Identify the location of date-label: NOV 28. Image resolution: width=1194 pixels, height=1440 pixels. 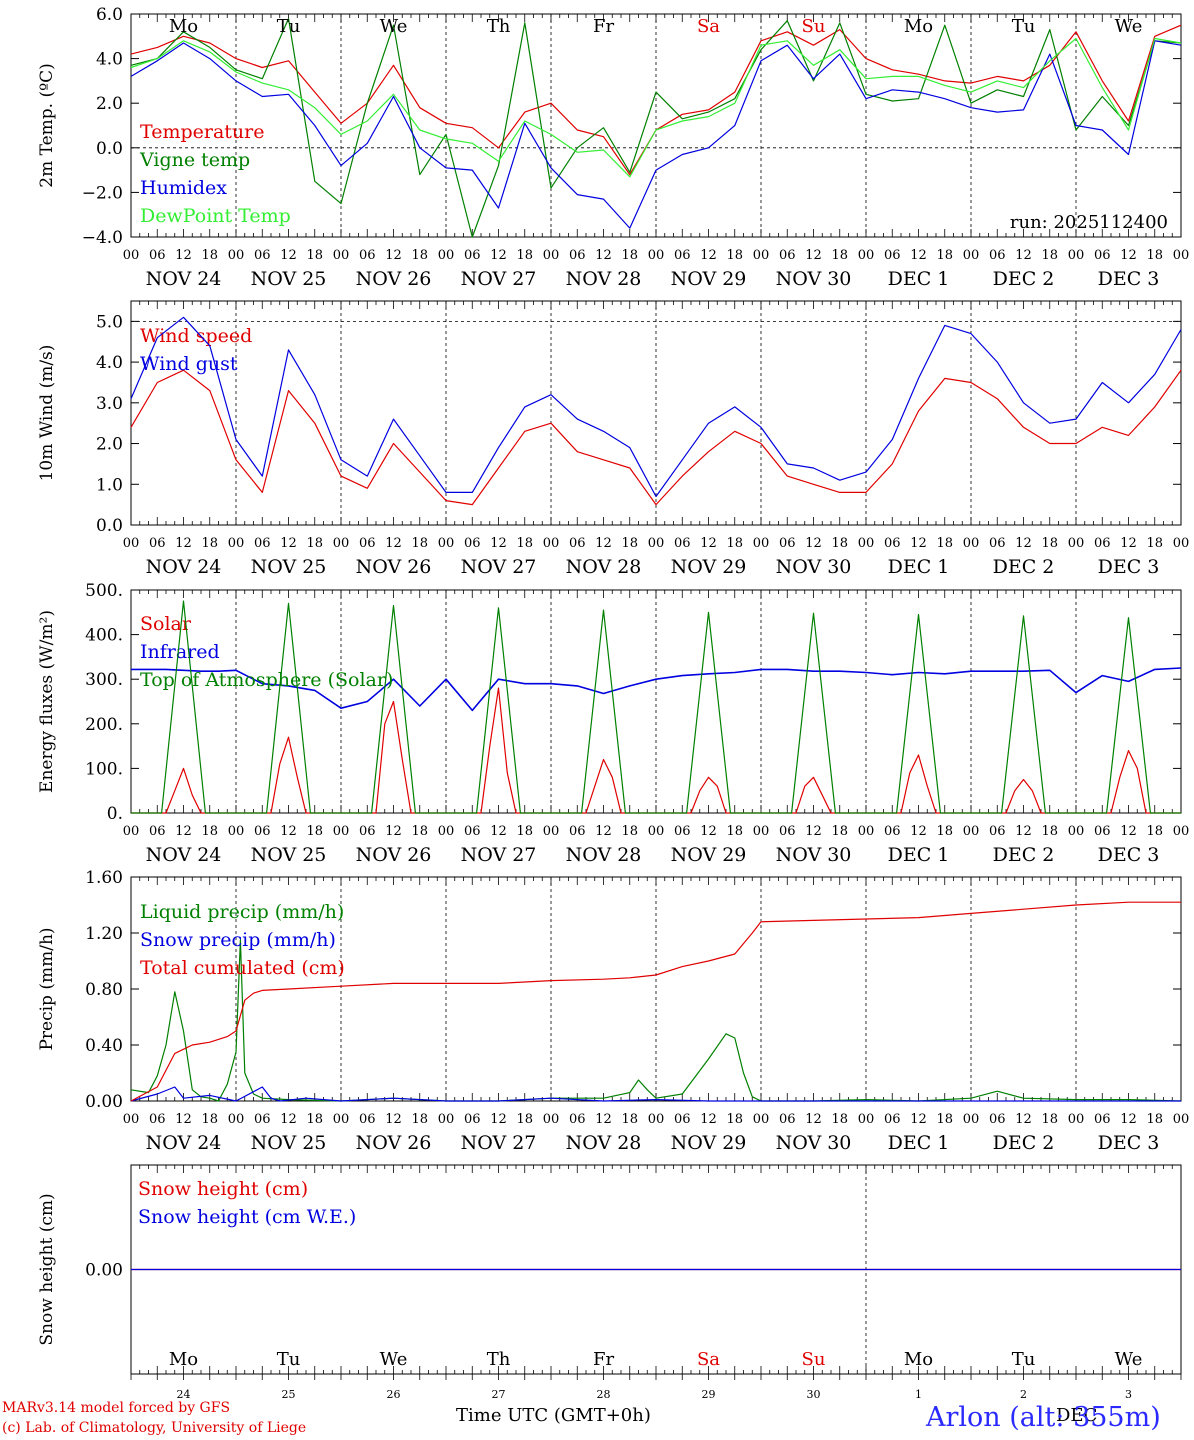
(604, 567).